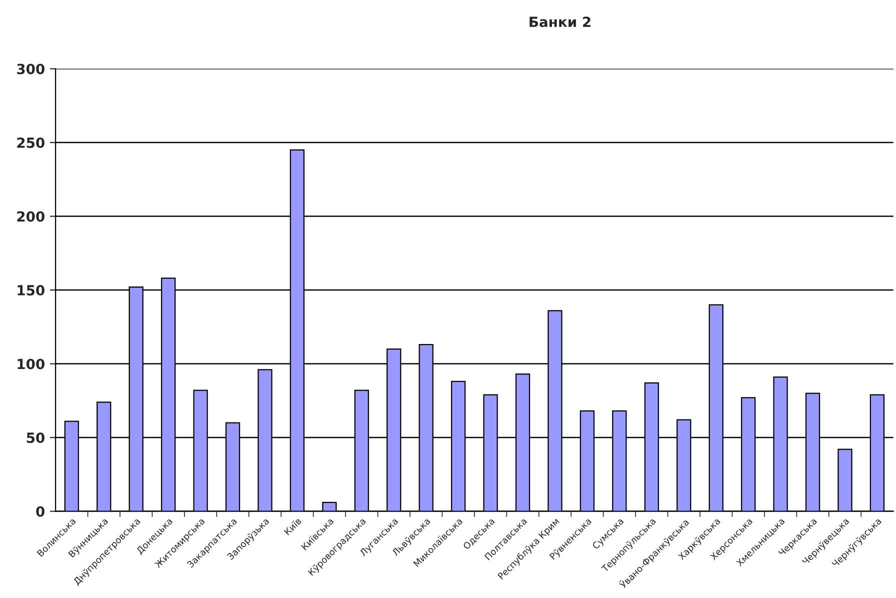 The height and width of the screenshot is (598, 896). What do you see at coordinates (560, 22) in the screenshot?
I see `chart-title: Банки 2` at bounding box center [560, 22].